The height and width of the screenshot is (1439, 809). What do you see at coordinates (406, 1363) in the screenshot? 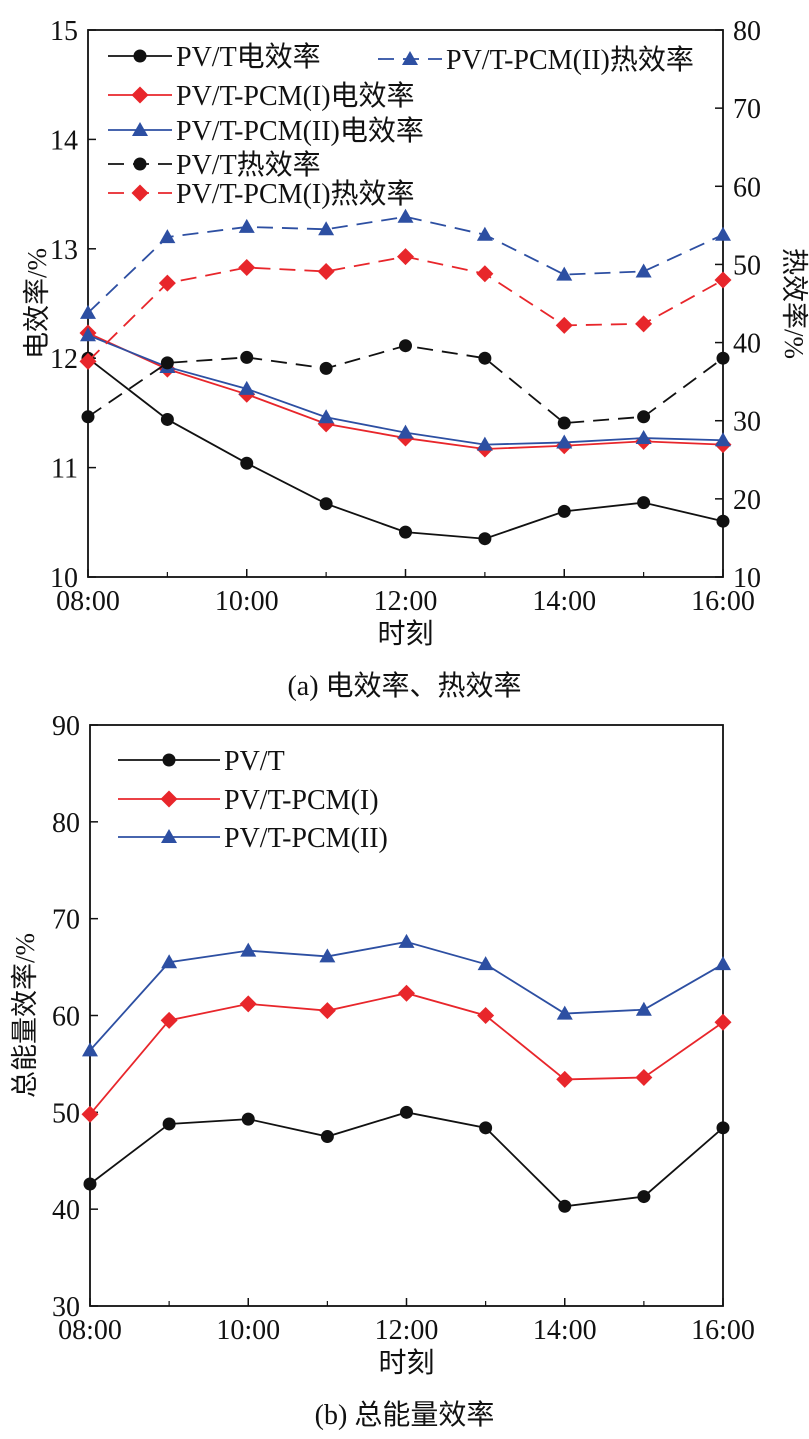
I see `chart-b-x-axis-title: 时刻` at bounding box center [406, 1363].